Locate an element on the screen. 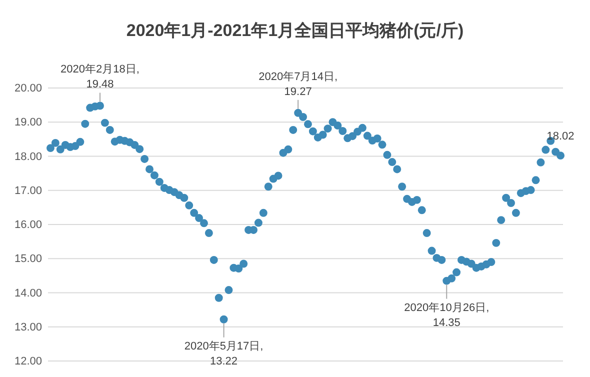 This screenshot has height=377, width=590. annotation: 2020年5月17日, 13.22 is located at coordinates (224, 354).